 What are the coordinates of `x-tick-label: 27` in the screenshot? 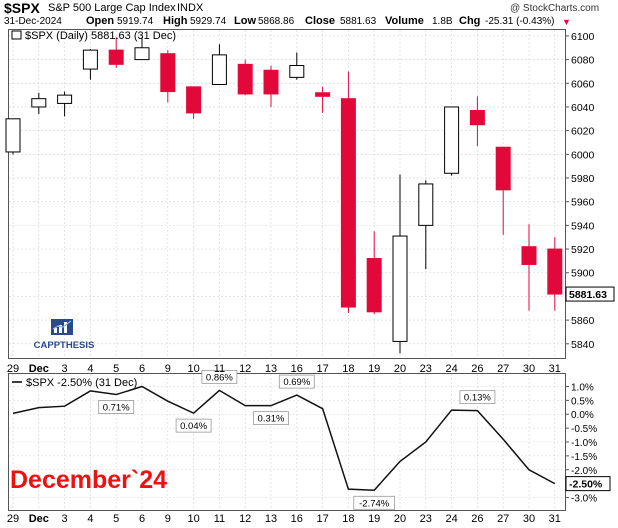 It's located at (503, 369).